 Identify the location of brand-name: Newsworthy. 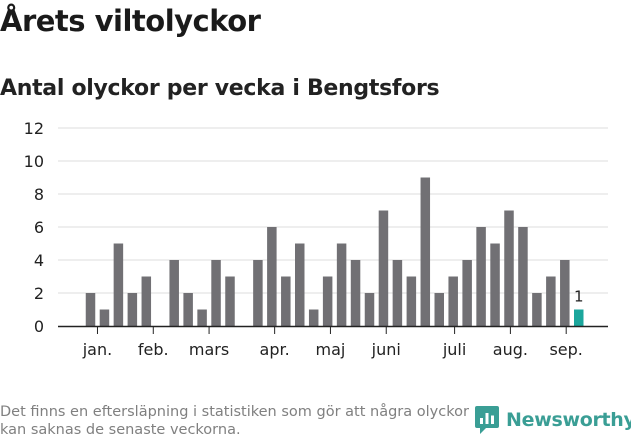
(568, 420).